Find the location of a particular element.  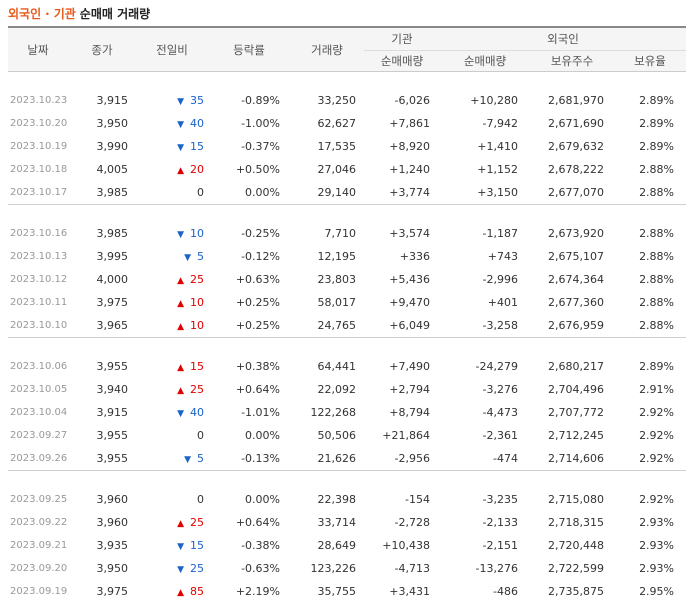

foreign-net-cell: -3,276 is located at coordinates (485, 389).